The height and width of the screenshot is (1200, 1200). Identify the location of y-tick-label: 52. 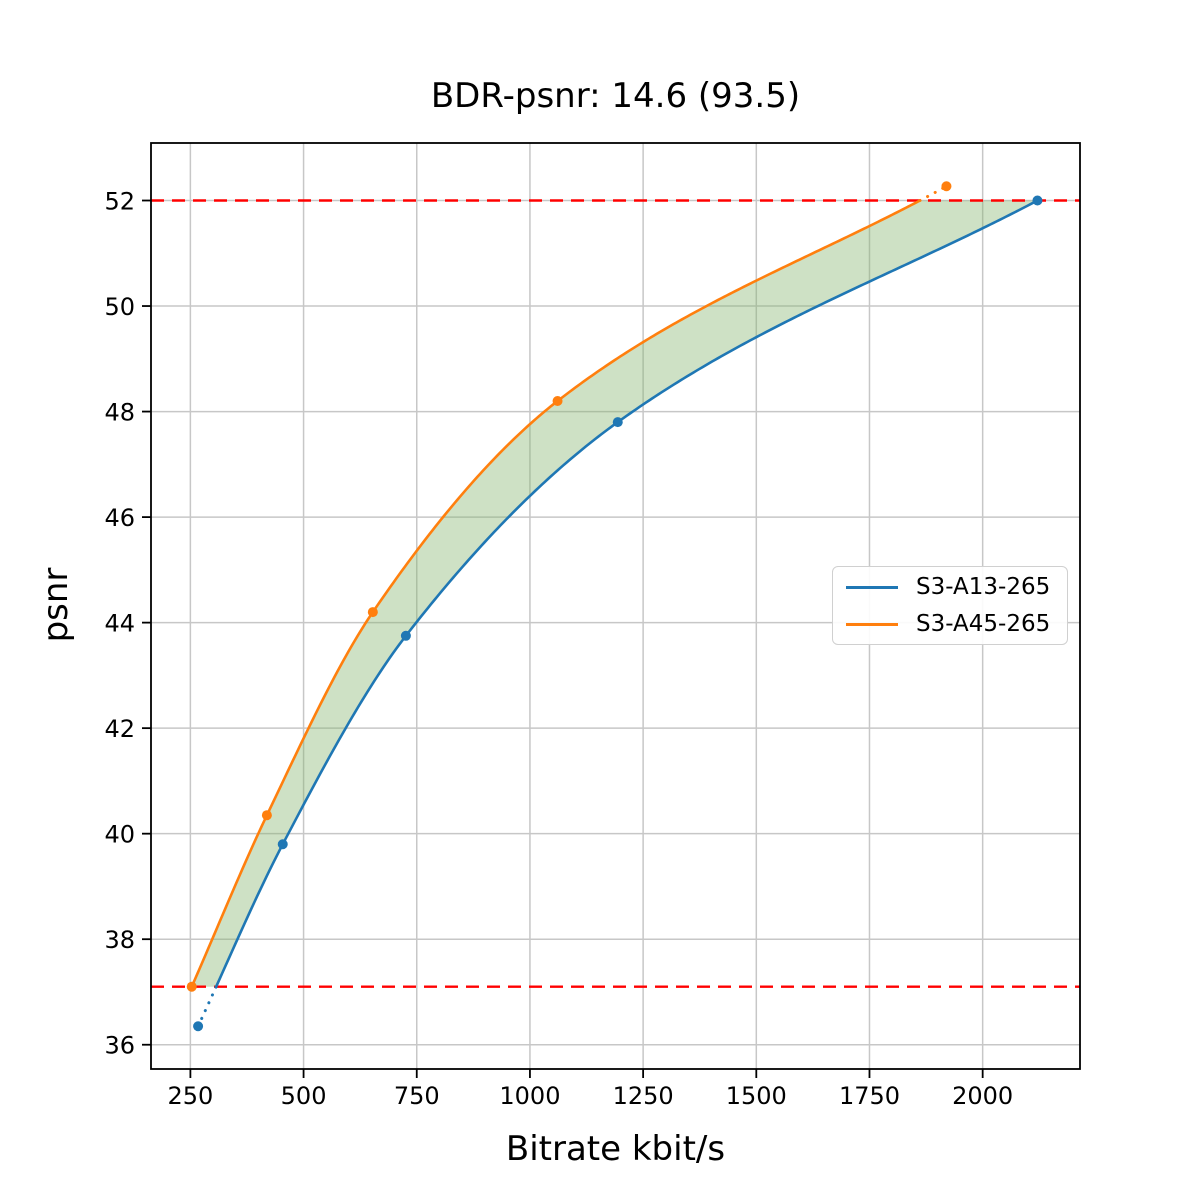
(119, 202).